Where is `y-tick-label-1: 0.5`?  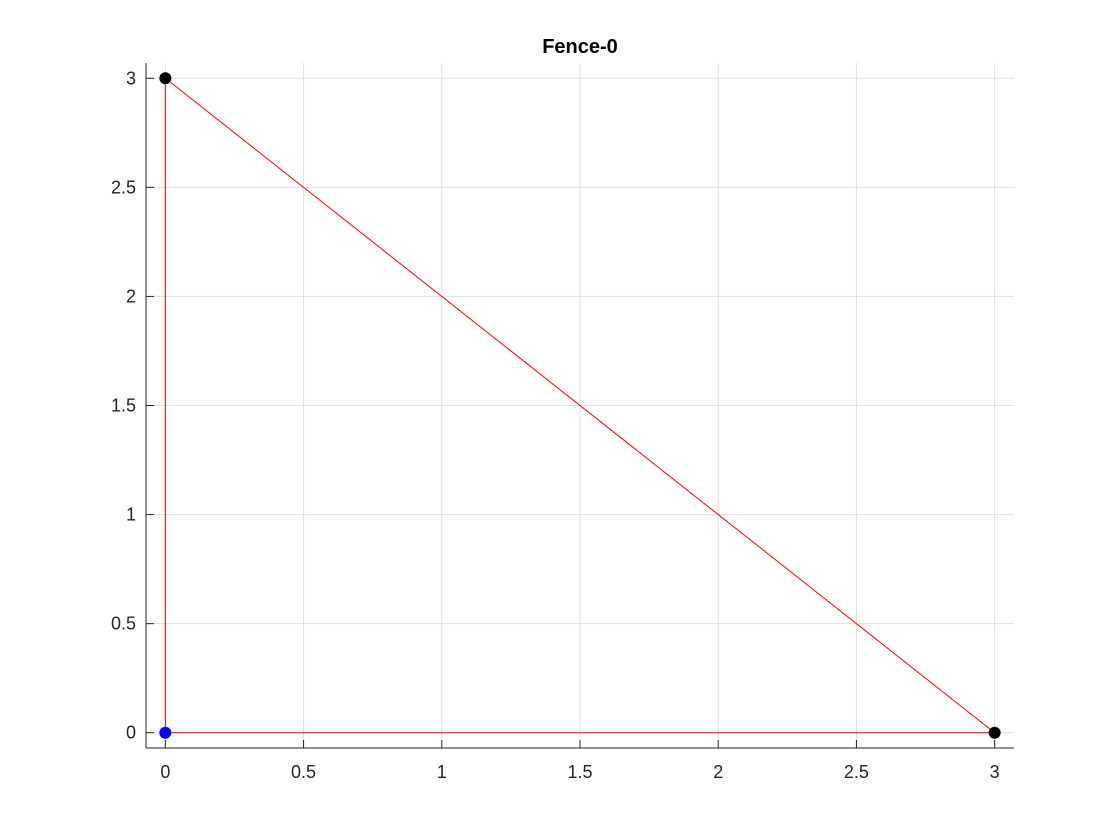
y-tick-label-1: 0.5 is located at coordinates (123, 624).